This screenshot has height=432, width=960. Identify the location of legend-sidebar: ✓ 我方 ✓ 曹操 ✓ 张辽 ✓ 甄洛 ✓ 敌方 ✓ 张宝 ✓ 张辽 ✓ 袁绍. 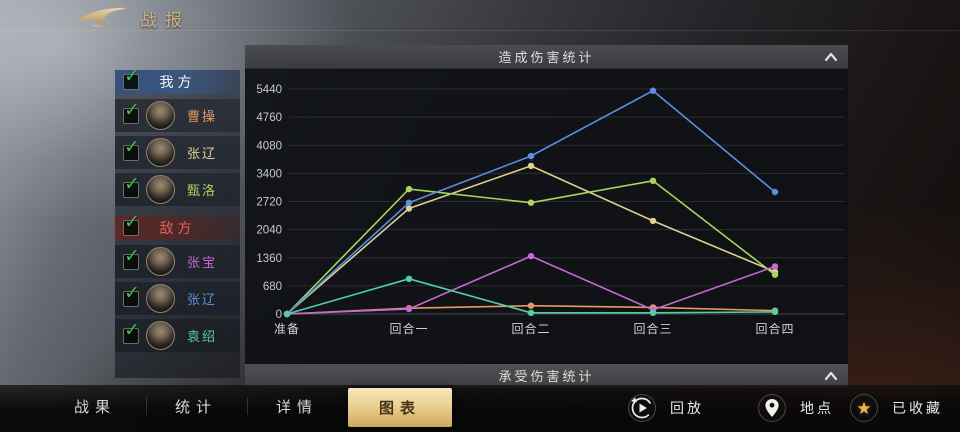
(177, 222).